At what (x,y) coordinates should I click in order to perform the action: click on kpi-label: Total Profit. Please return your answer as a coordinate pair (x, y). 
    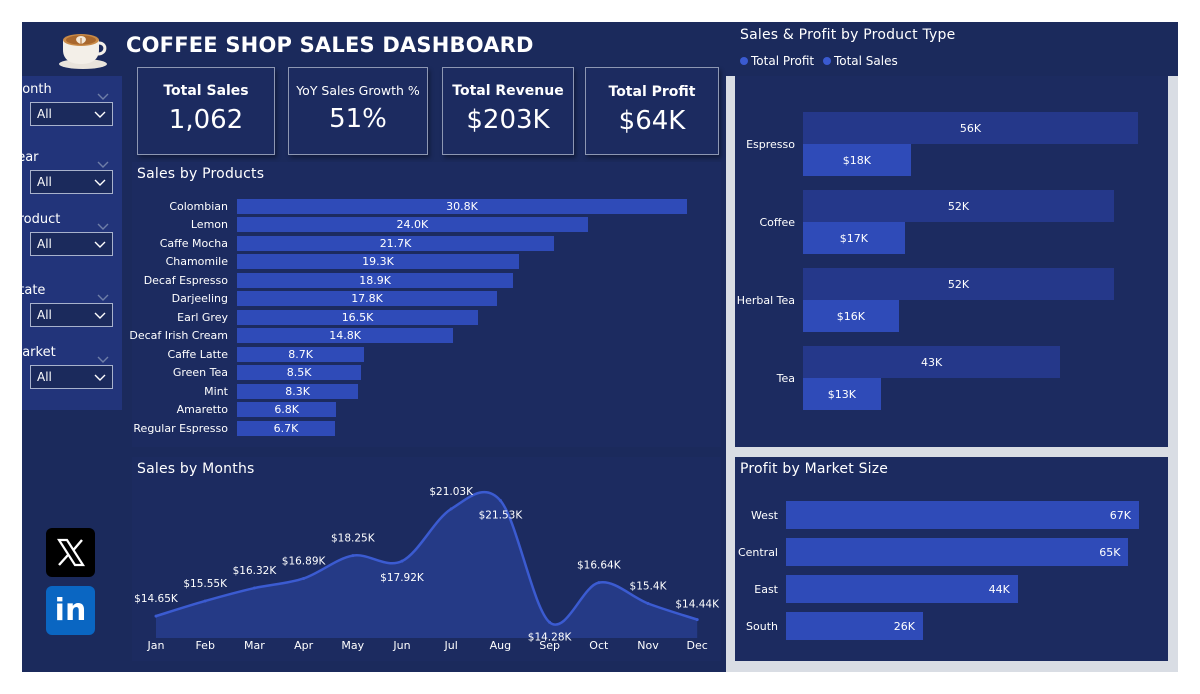
    Looking at the image, I should click on (652, 92).